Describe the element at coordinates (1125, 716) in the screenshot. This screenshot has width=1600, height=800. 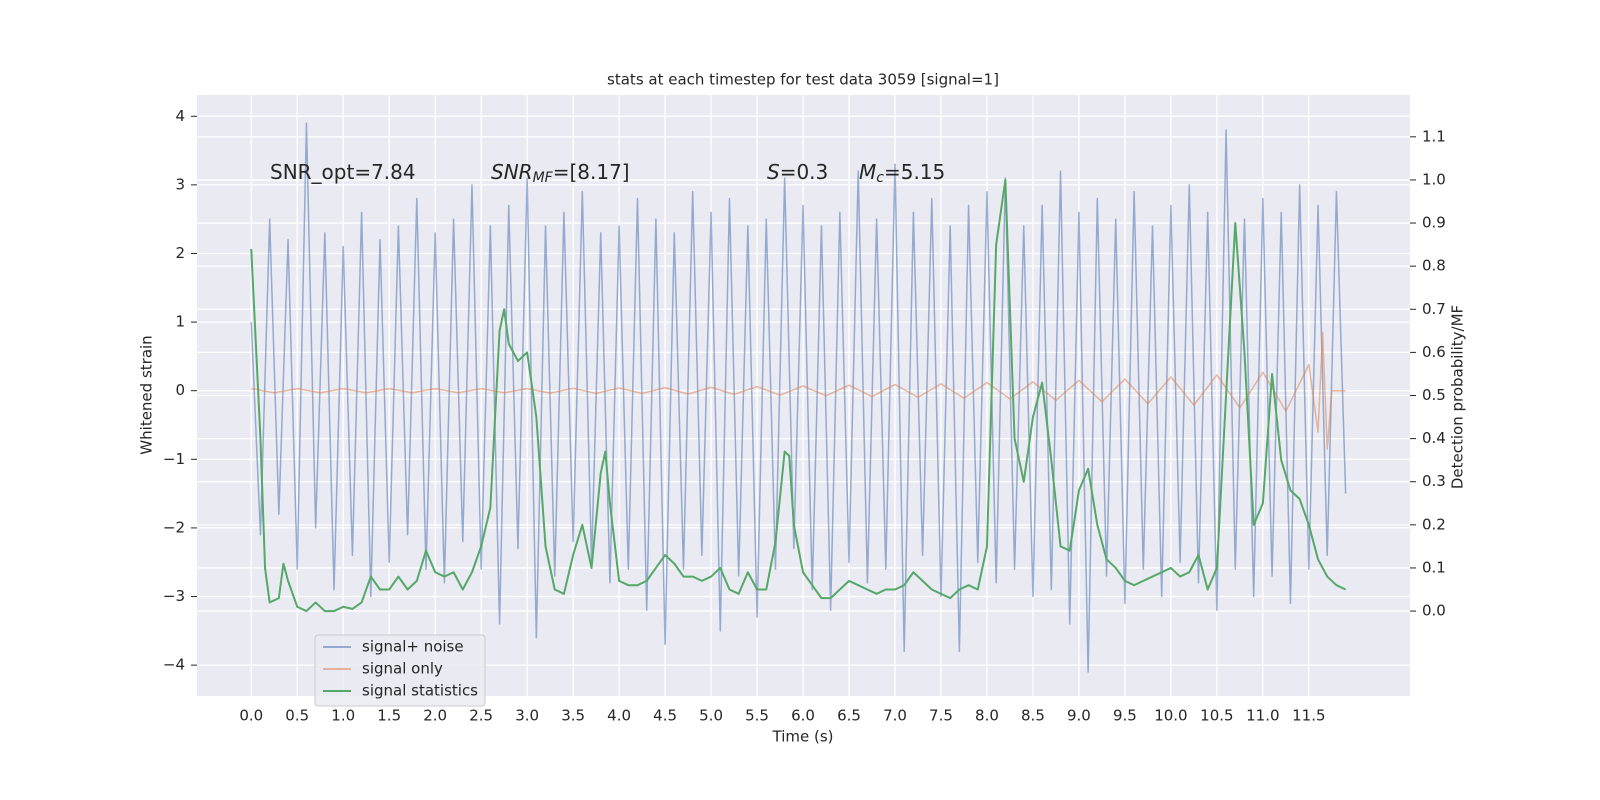
I see `x-tick-label: 9.5` at that location.